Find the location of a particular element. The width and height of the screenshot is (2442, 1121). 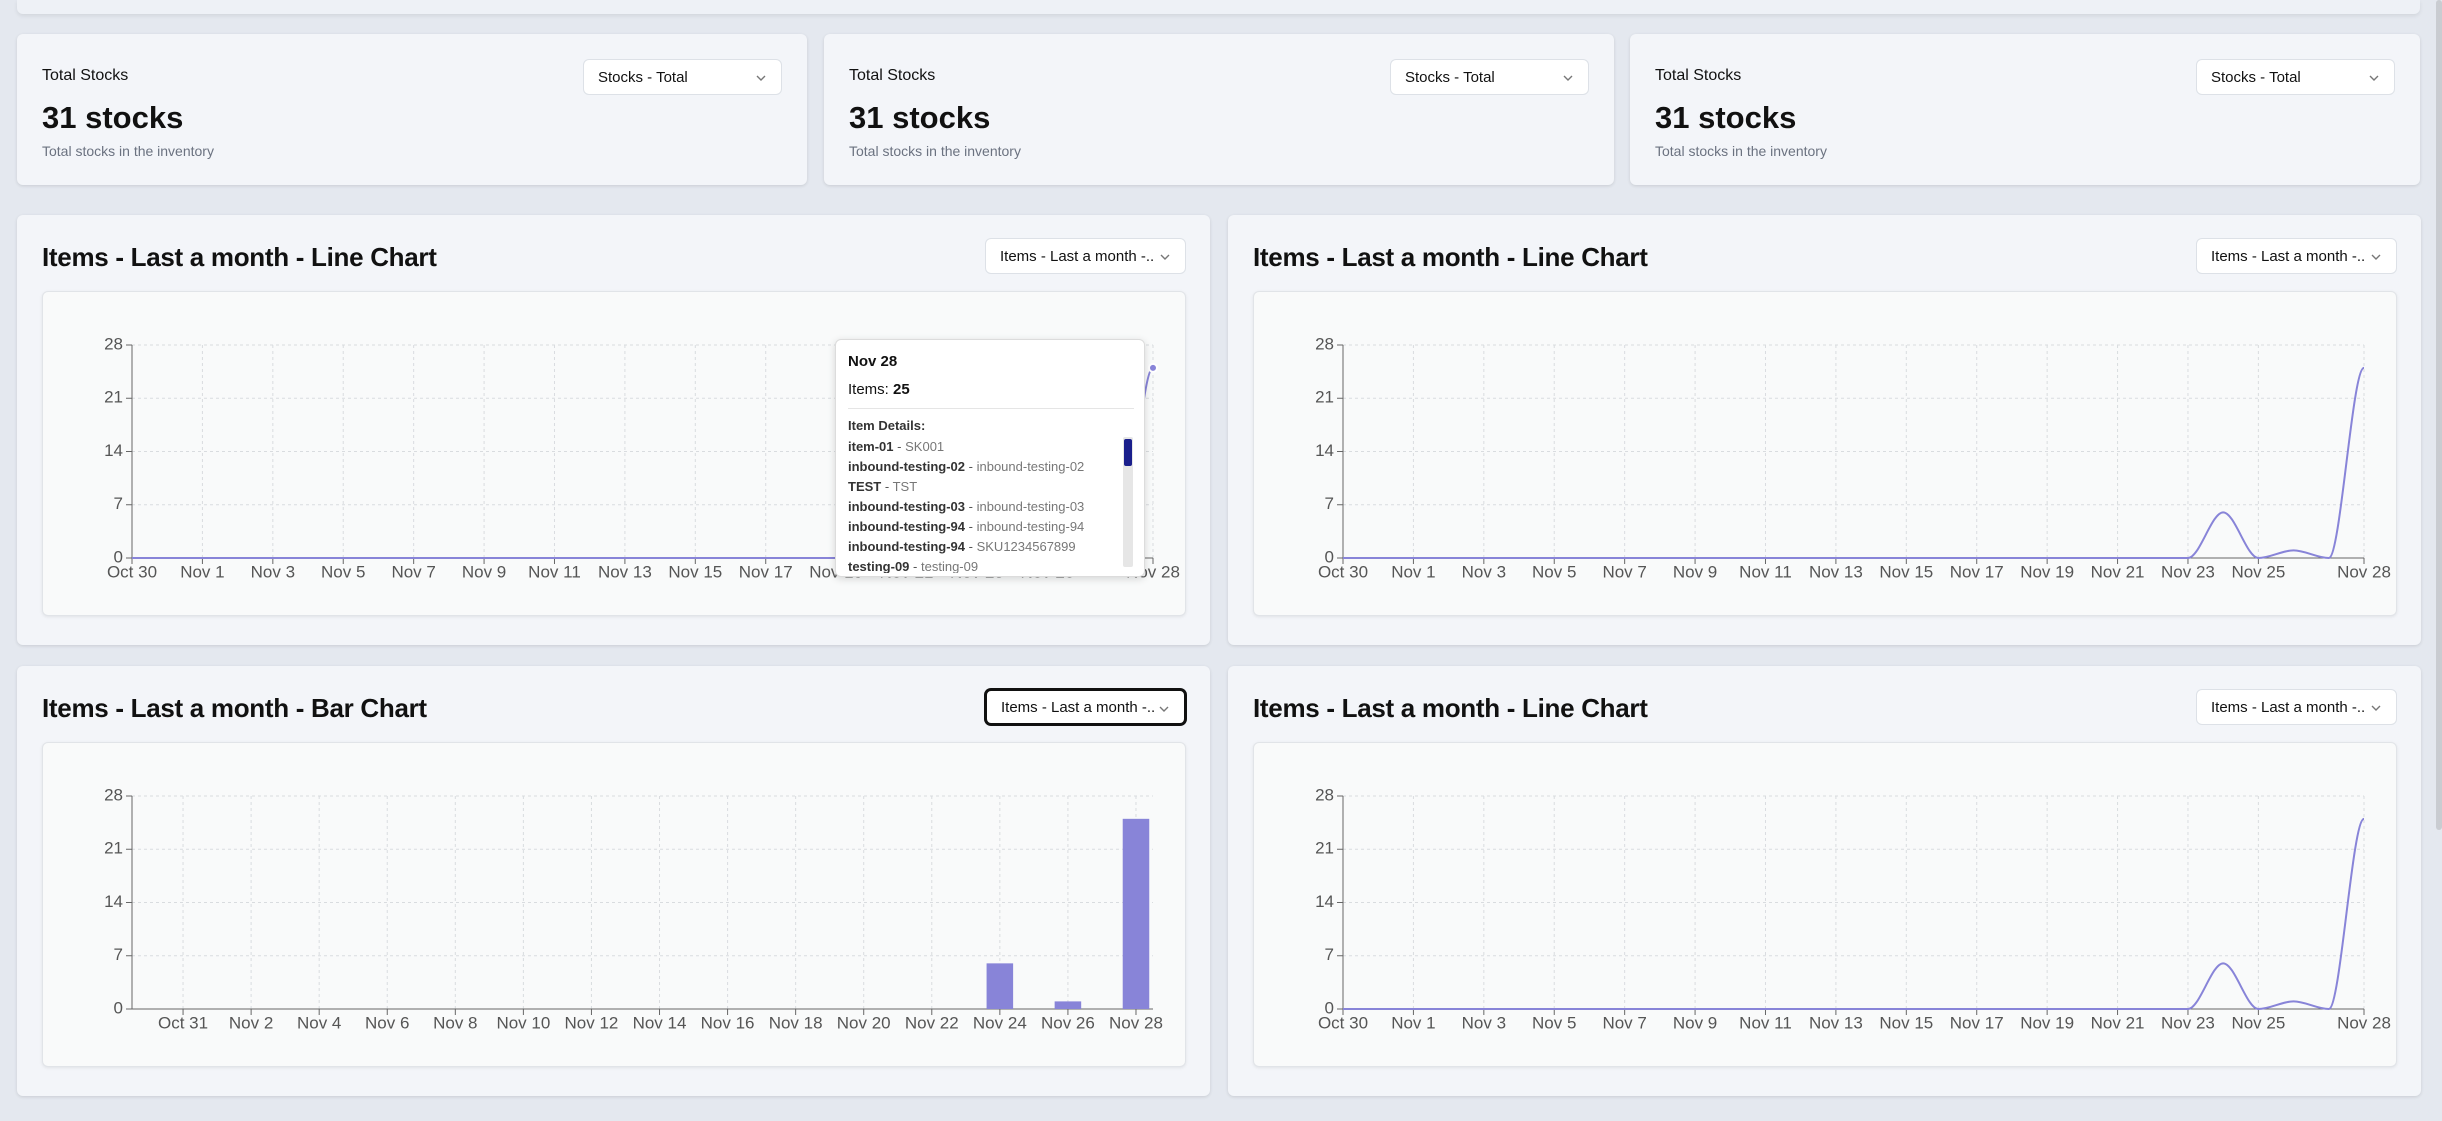

line is located at coordinates (1854, 914).